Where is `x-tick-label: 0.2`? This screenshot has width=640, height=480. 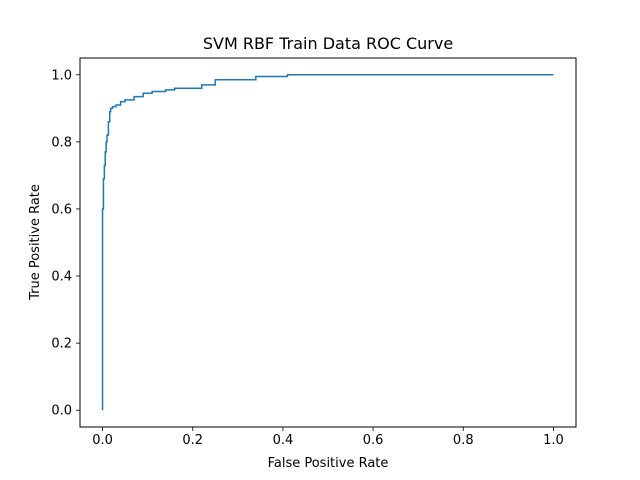
x-tick-label: 0.2 is located at coordinates (192, 440).